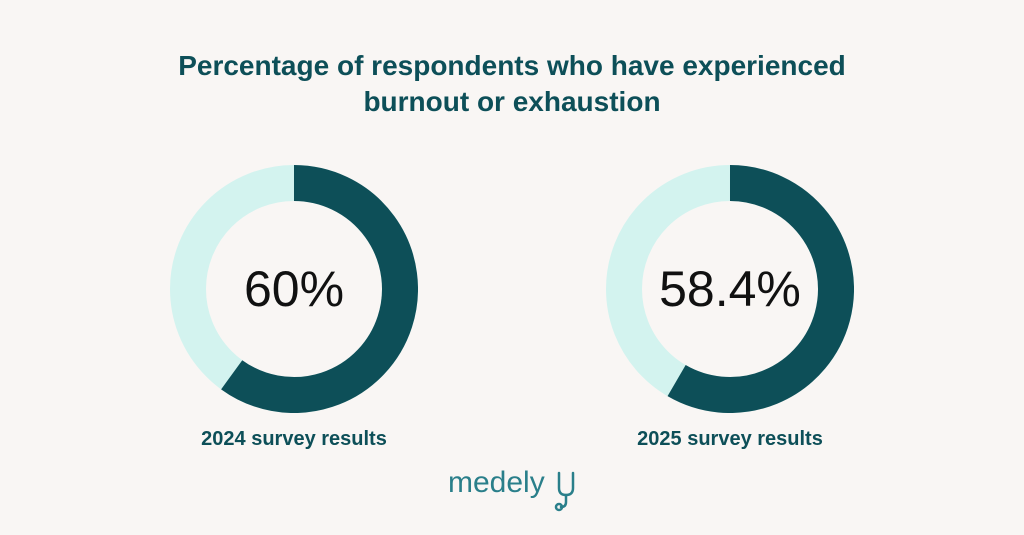  I want to click on logo-wordmark: medely, so click(496, 482).